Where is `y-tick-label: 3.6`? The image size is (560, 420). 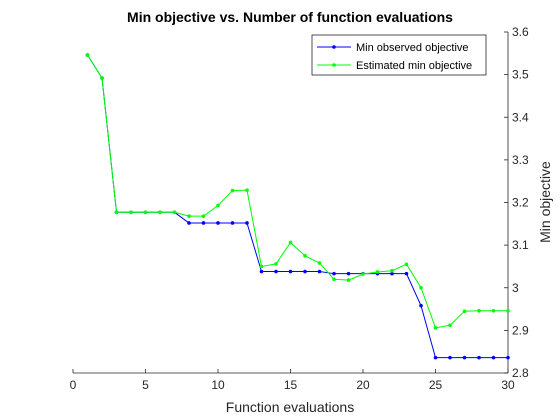 y-tick-label: 3.6 is located at coordinates (520, 32).